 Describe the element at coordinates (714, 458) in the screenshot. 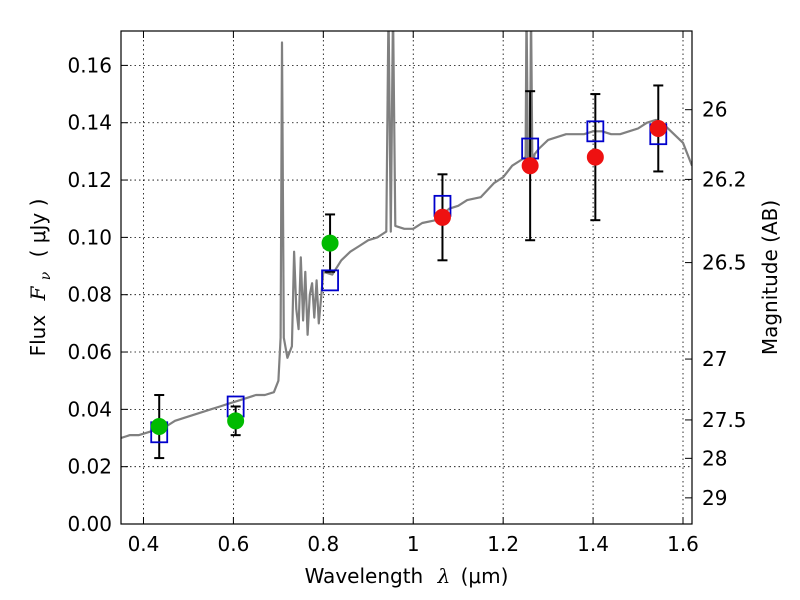

I see `y2-tick-label: 28` at that location.